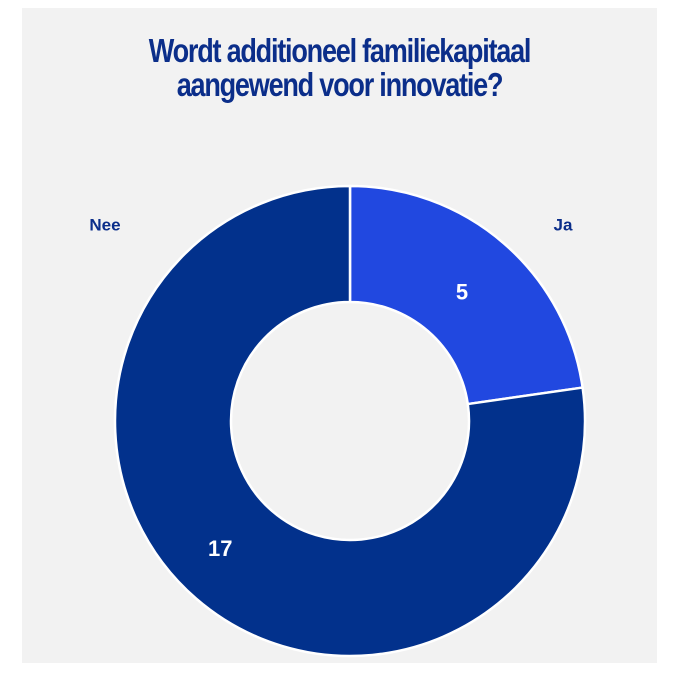 This screenshot has width=681, height=675. I want to click on value-label-nee: 17, so click(220, 548).